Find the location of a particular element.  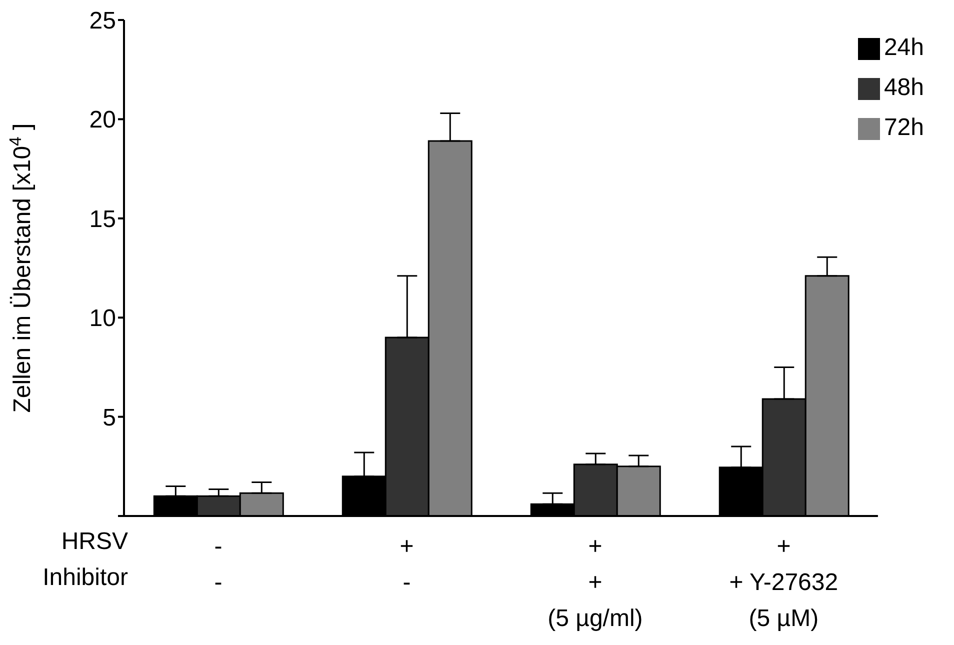

legend-label: 72h is located at coordinates (904, 127).